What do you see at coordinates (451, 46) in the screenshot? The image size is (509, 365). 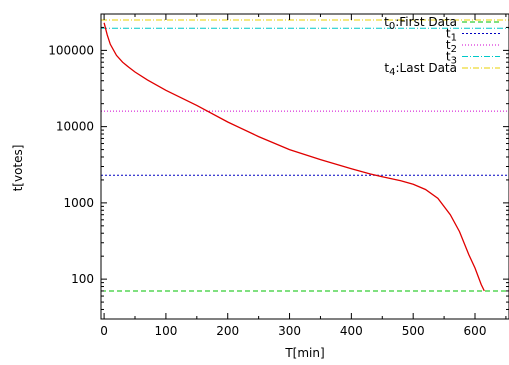 I see `legend-label-t2: t2` at bounding box center [451, 46].